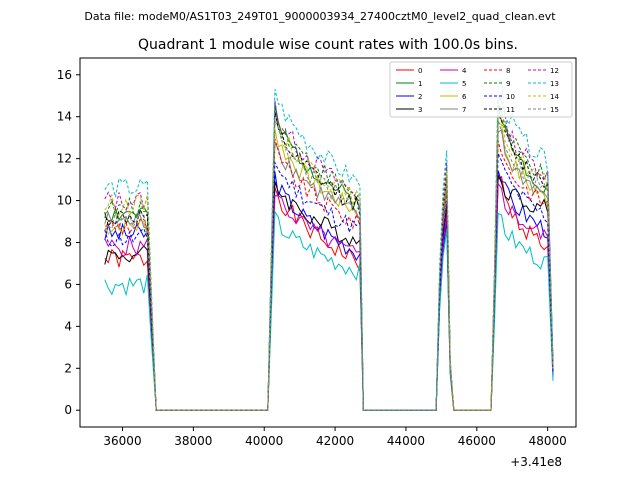 This screenshot has width=640, height=480. What do you see at coordinates (536, 462) in the screenshot?
I see `x-offset-label: +3.41e8` at bounding box center [536, 462].